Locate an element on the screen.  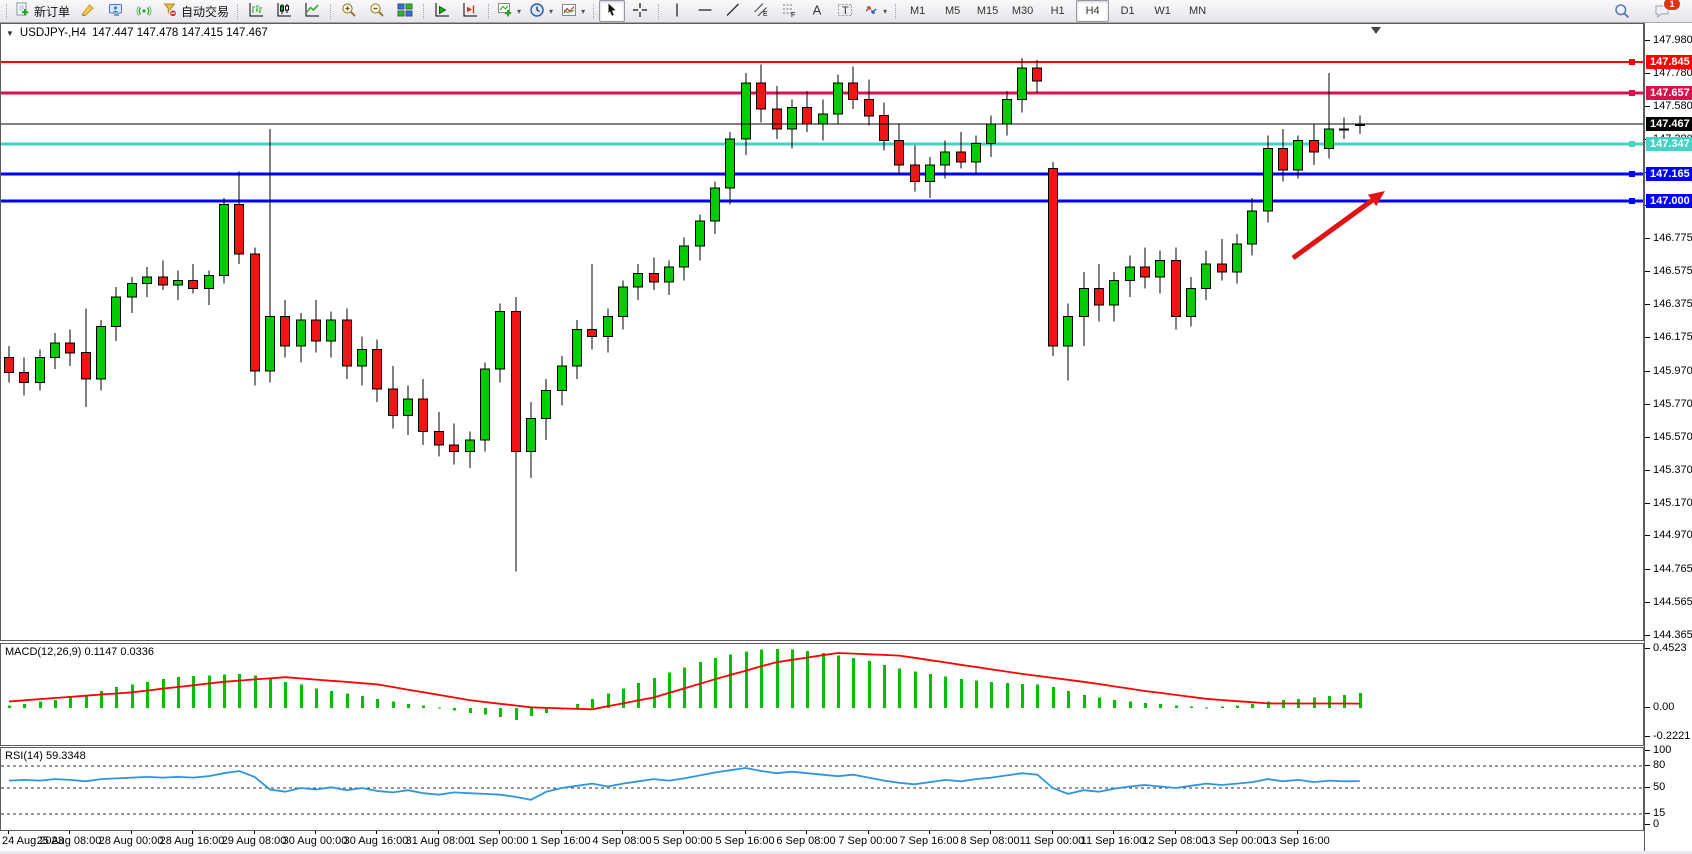
community-button is located at coordinates (116, 11).